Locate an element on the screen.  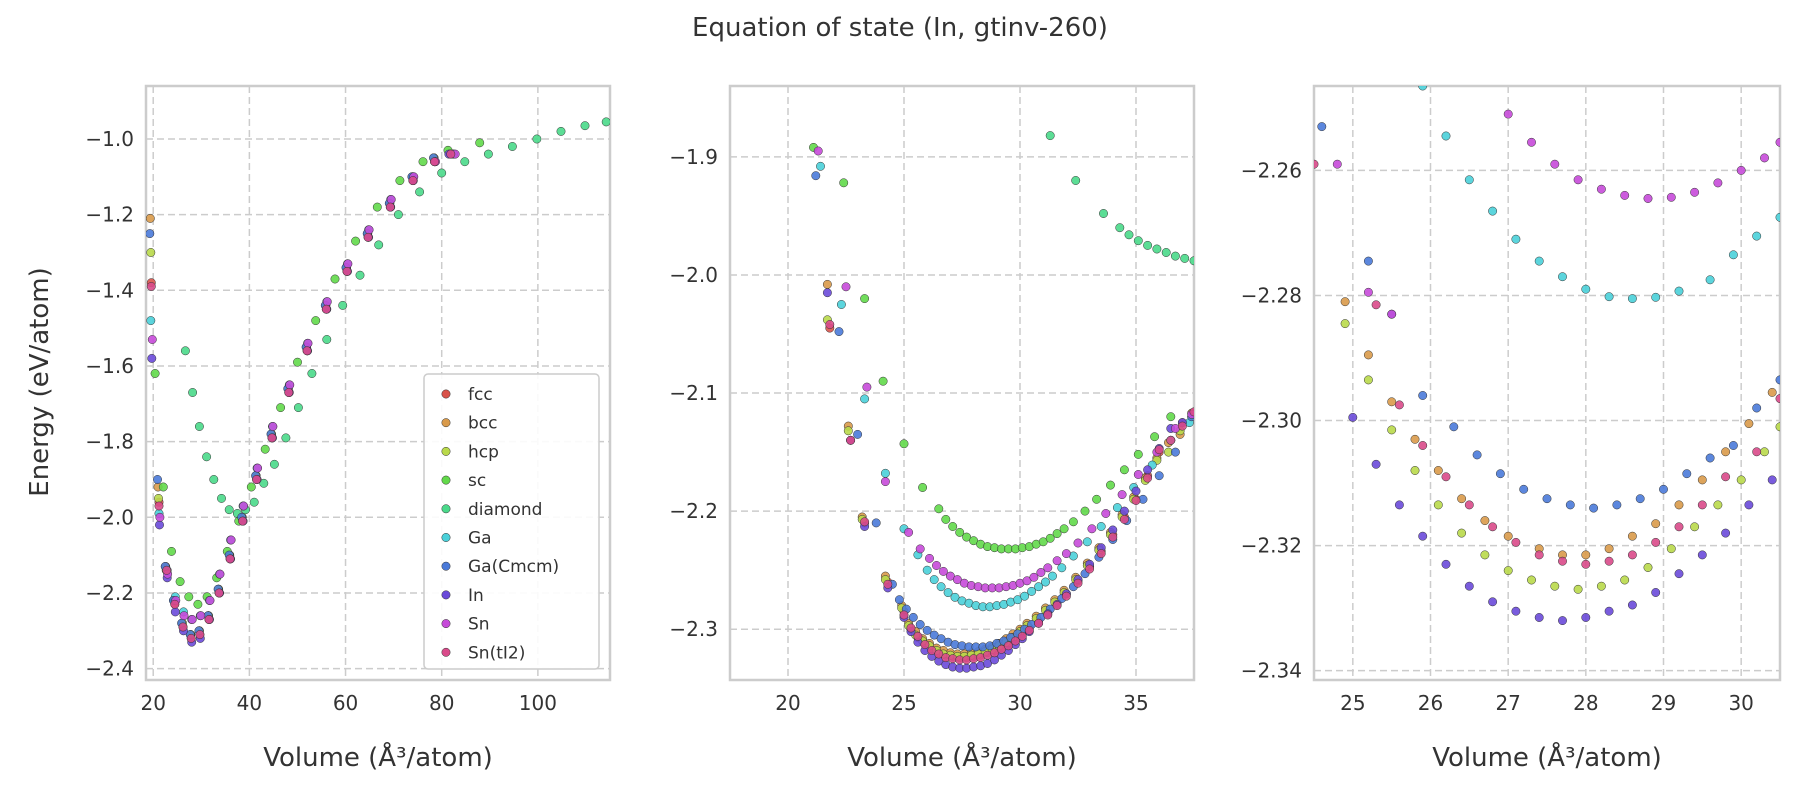
y-tick-label: −2.30 is located at coordinates (1271, 421).